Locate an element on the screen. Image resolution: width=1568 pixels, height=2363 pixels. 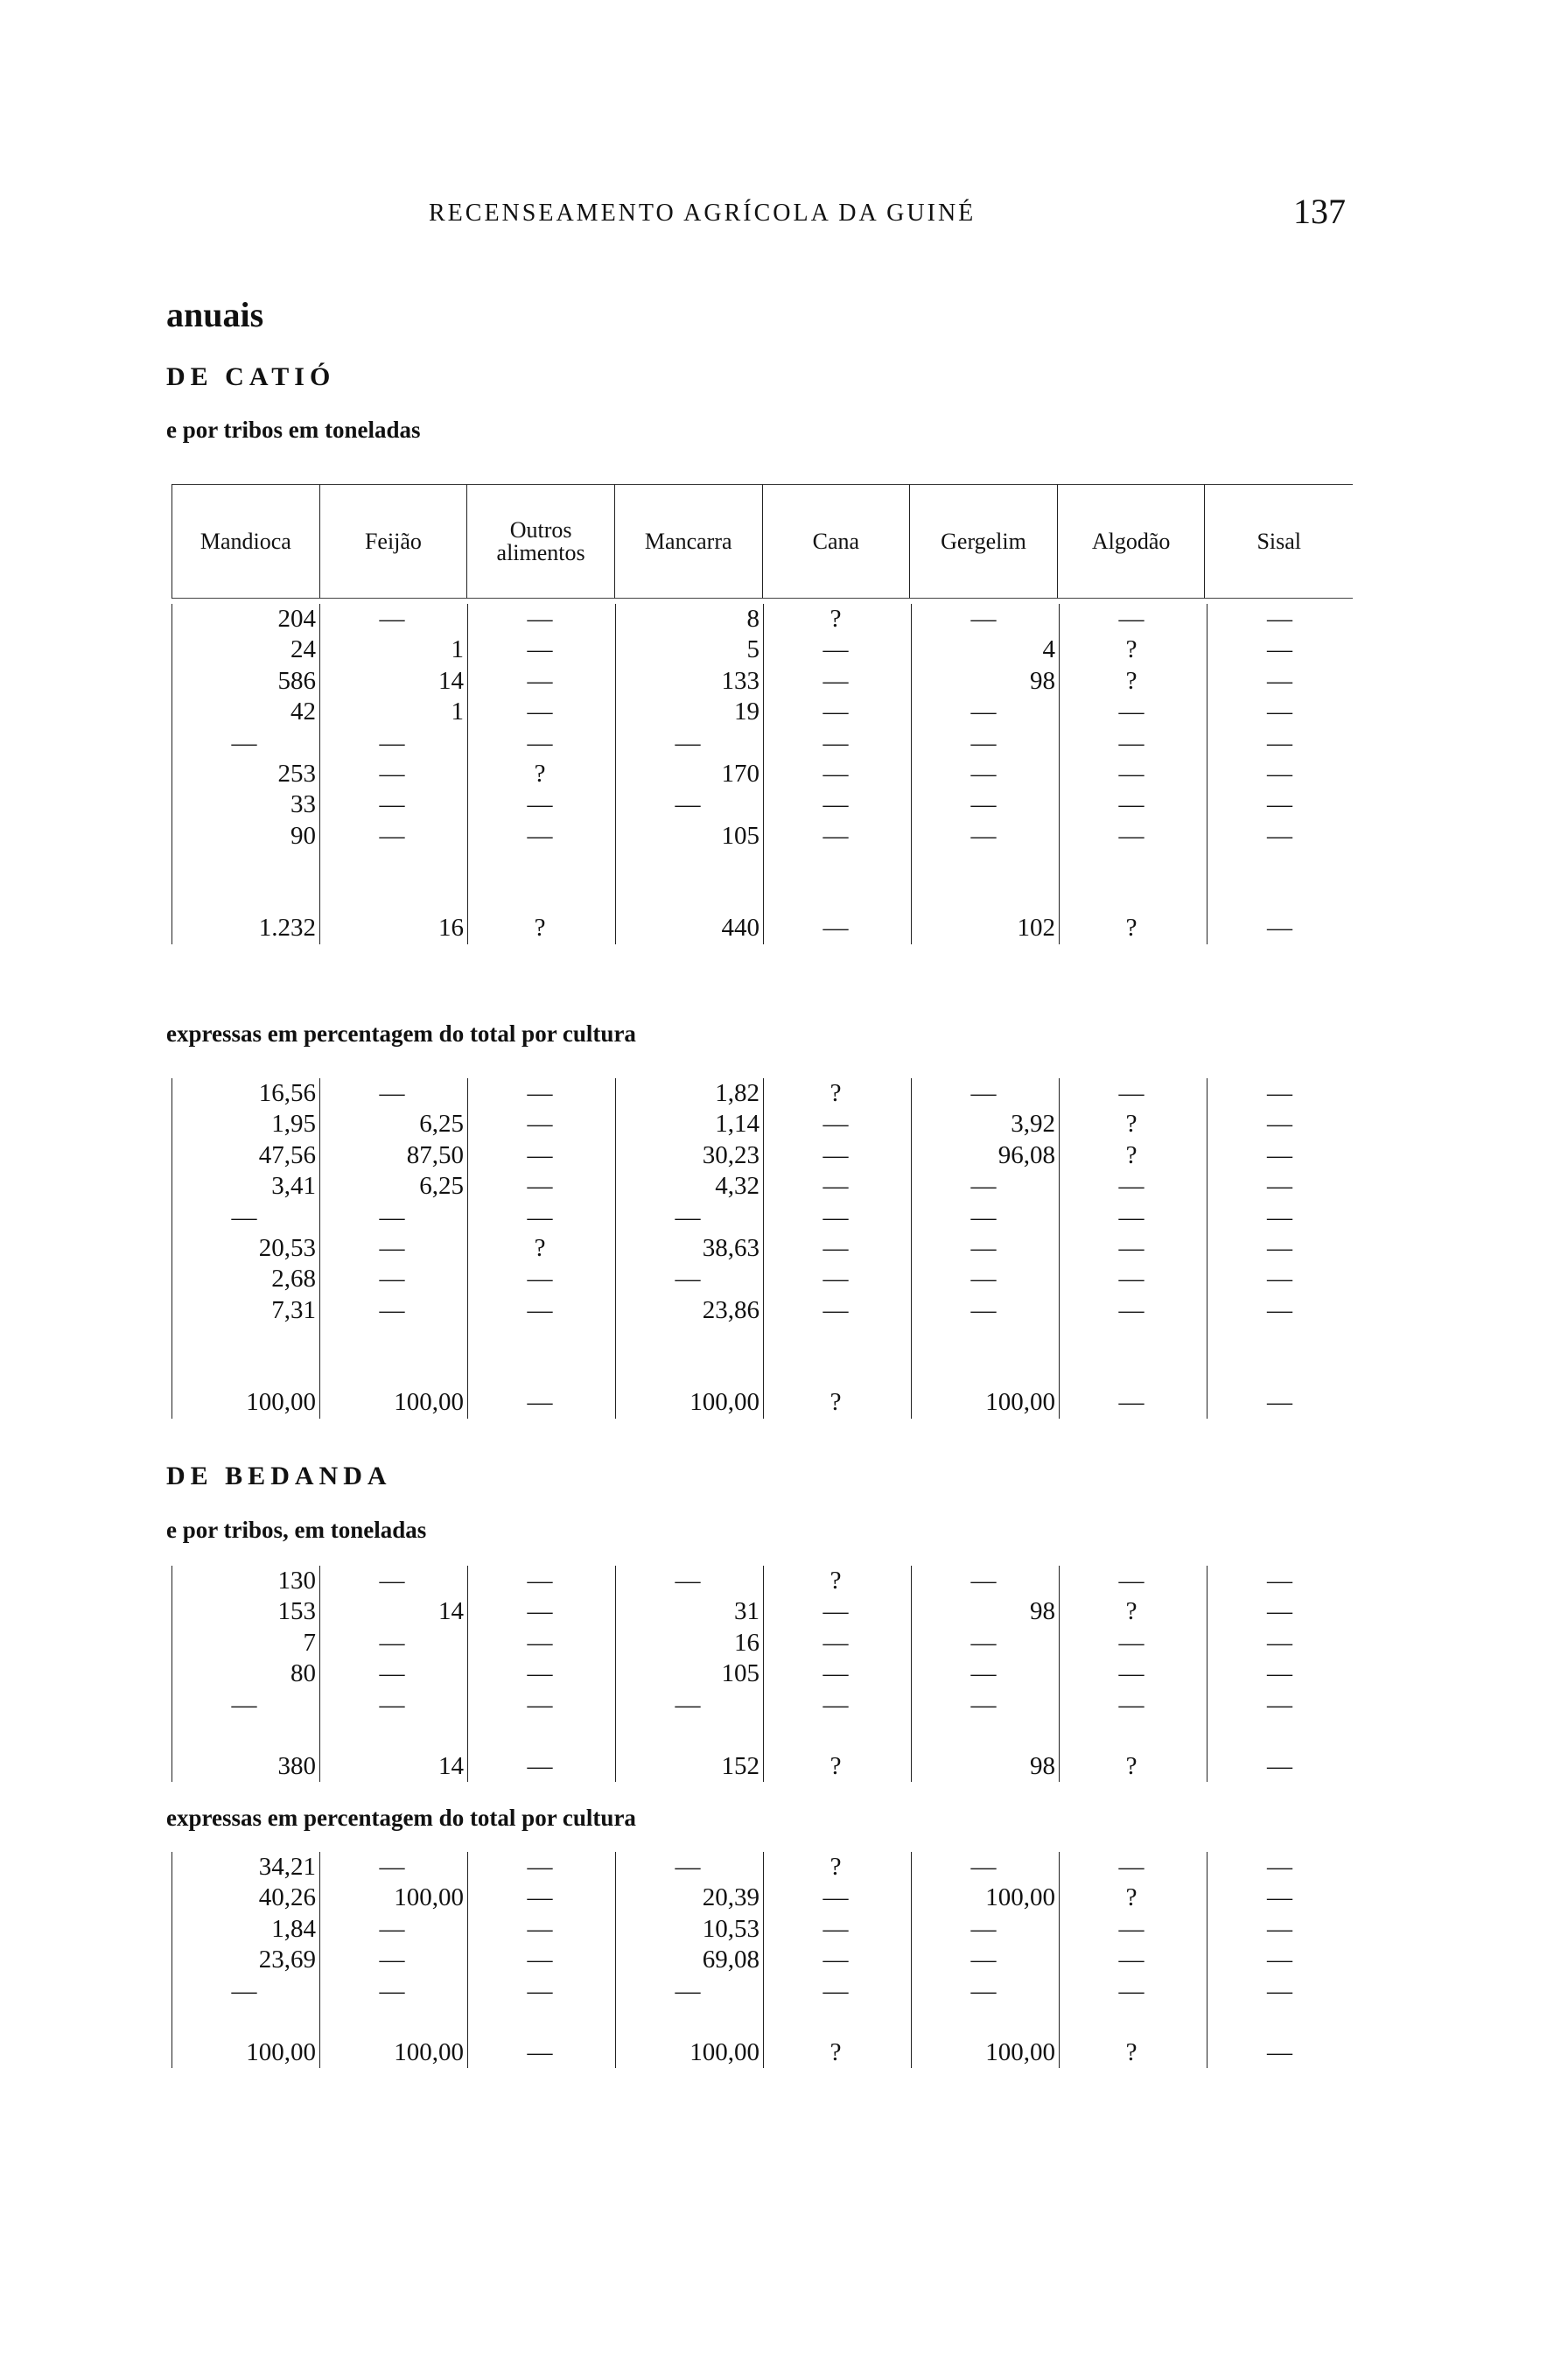
table-row: 130— — —? — — — is located at coordinates (763, 1582).